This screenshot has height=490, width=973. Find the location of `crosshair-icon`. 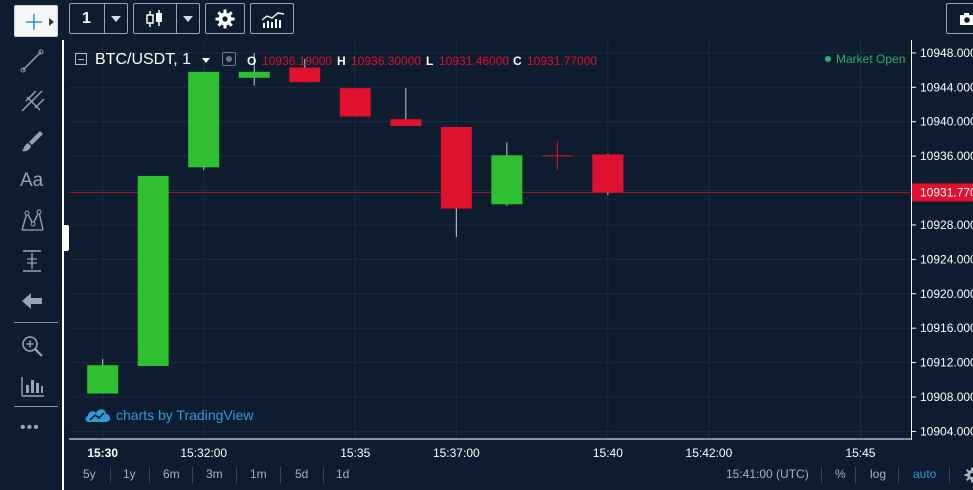

crosshair-icon is located at coordinates (34, 22).